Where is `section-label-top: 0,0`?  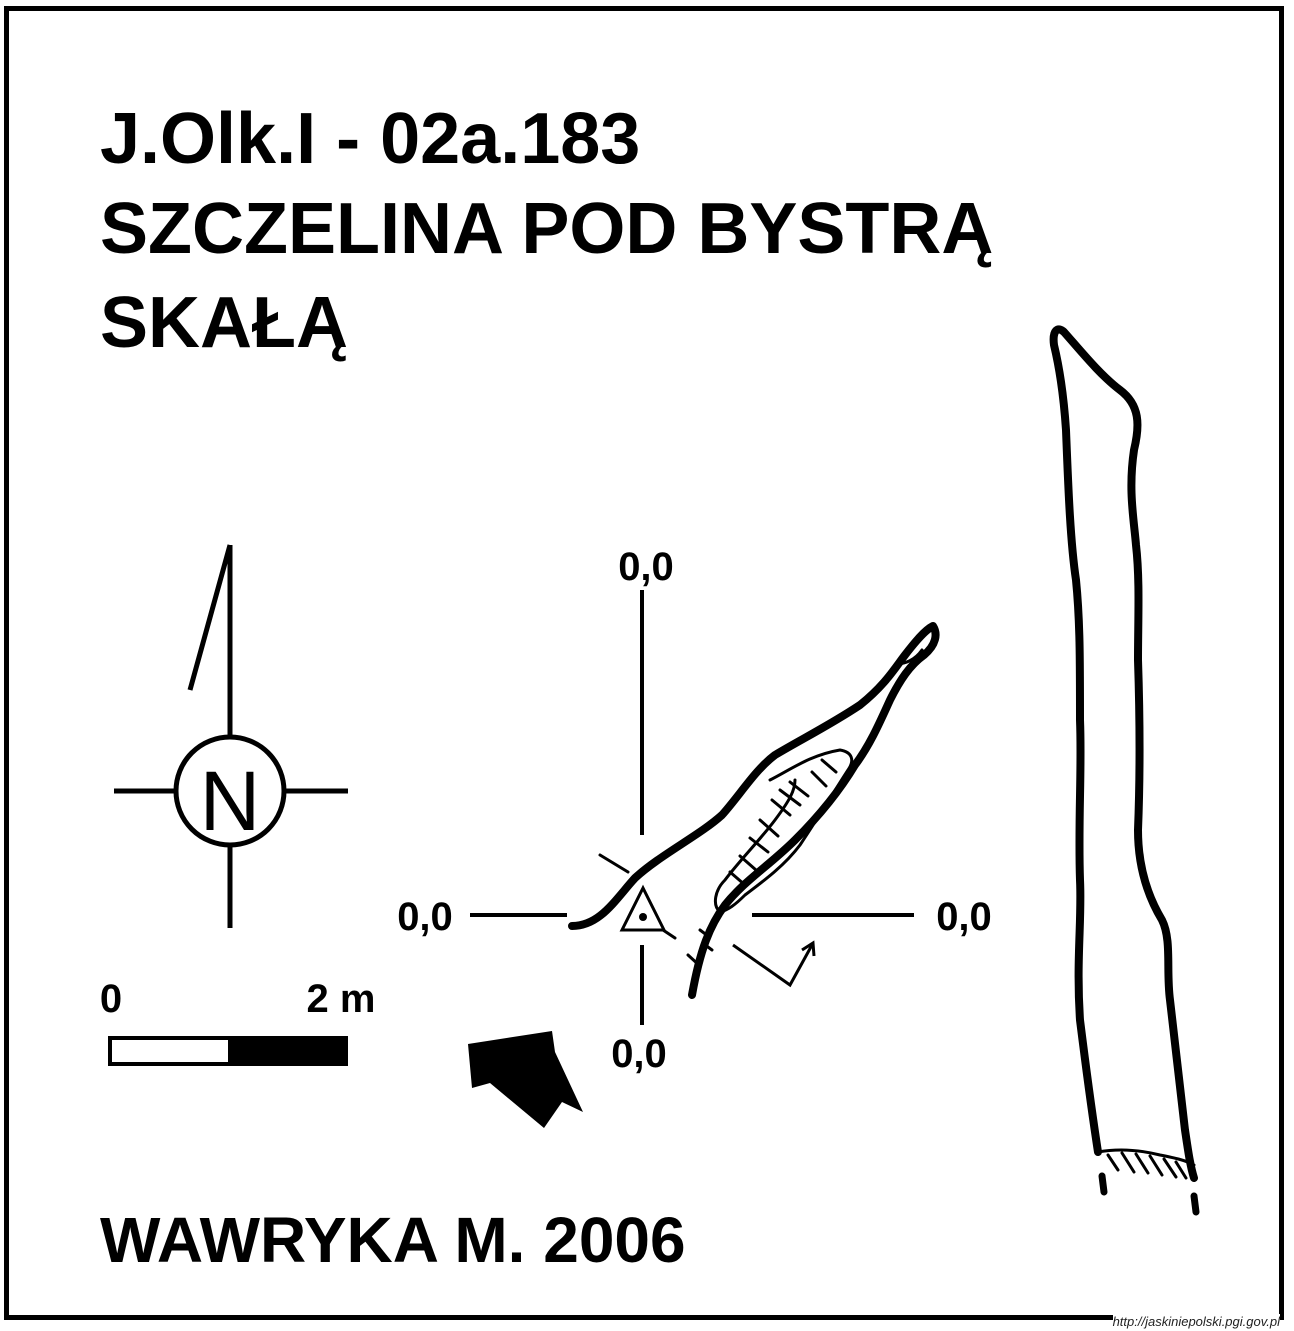 section-label-top: 0,0 is located at coordinates (646, 567).